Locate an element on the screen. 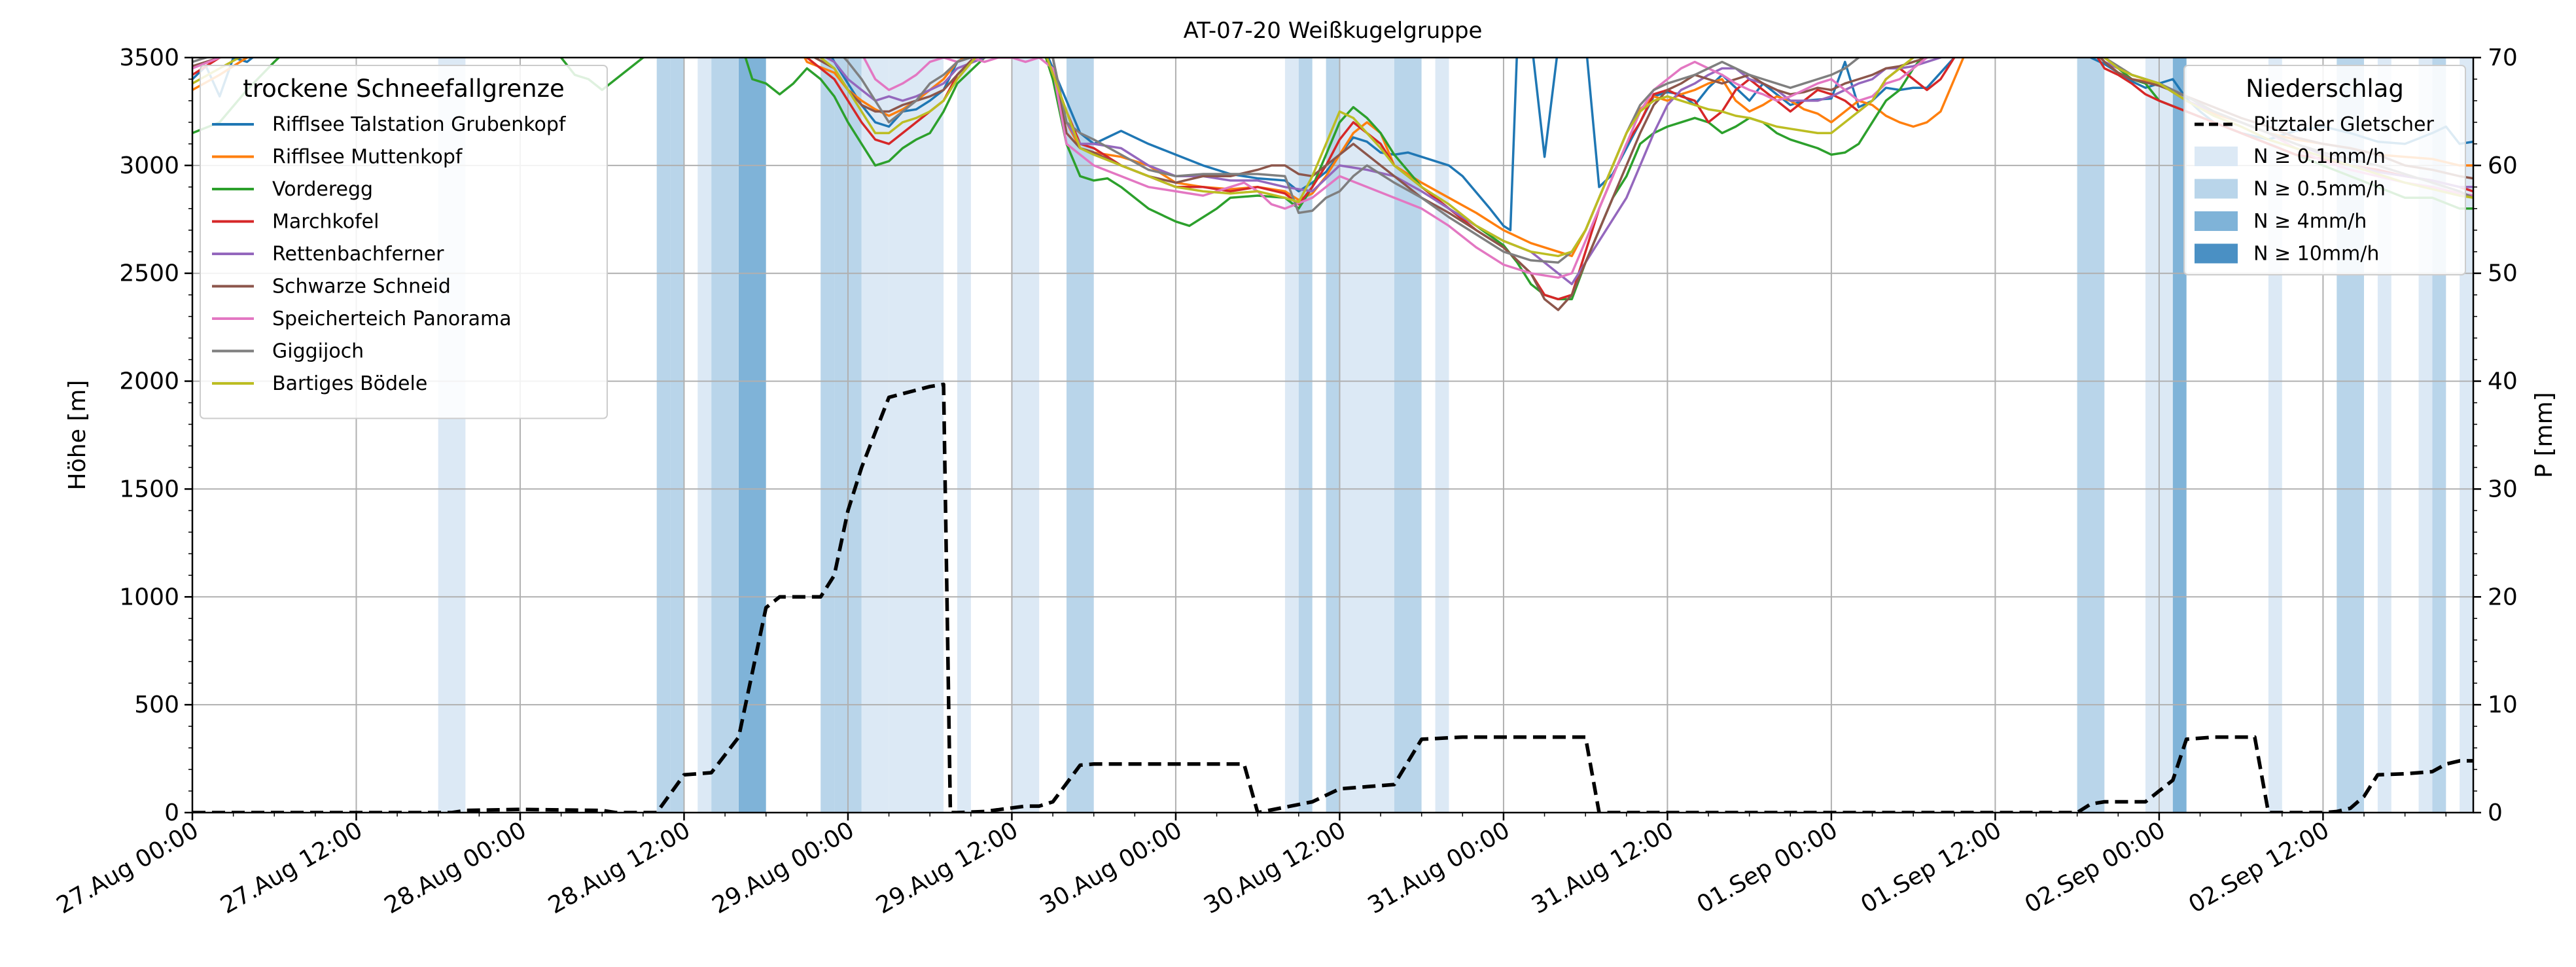 The image size is (2576, 967). left-tick-label-6: 3000 is located at coordinates (149, 165).